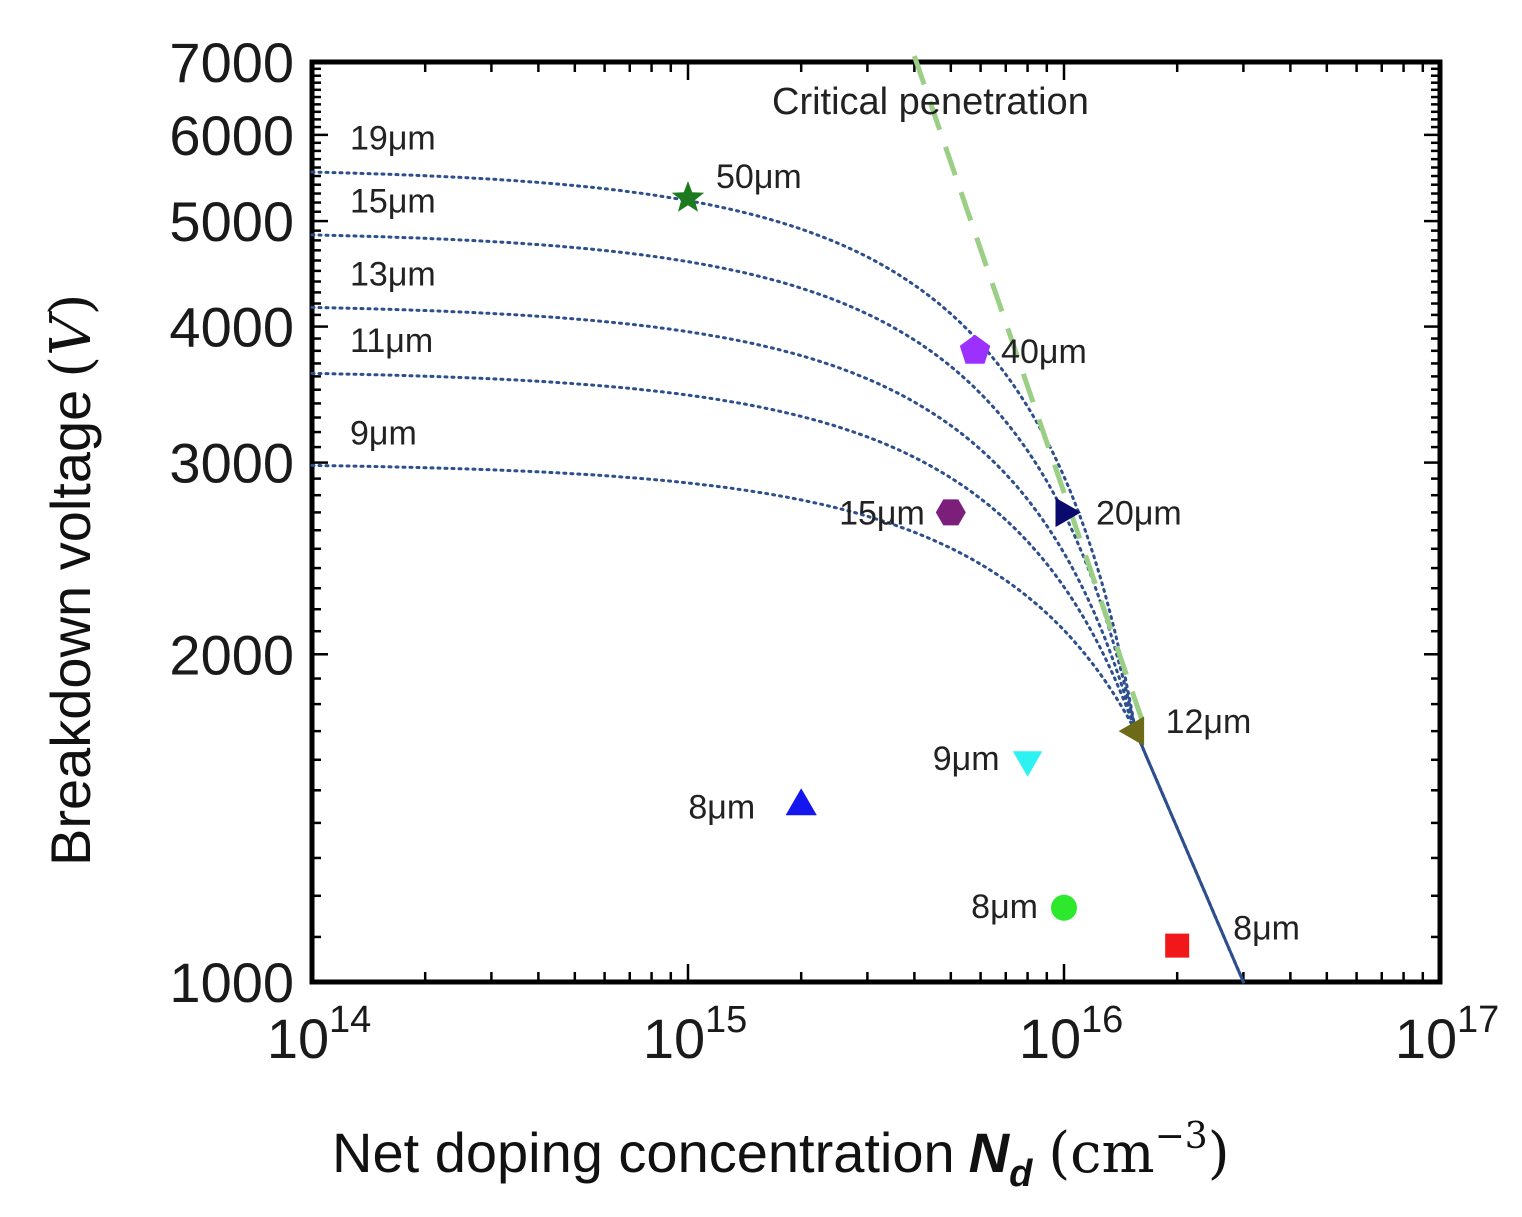 This screenshot has width=1522, height=1217. I want to click on point-label: 20μm, so click(1139, 513).